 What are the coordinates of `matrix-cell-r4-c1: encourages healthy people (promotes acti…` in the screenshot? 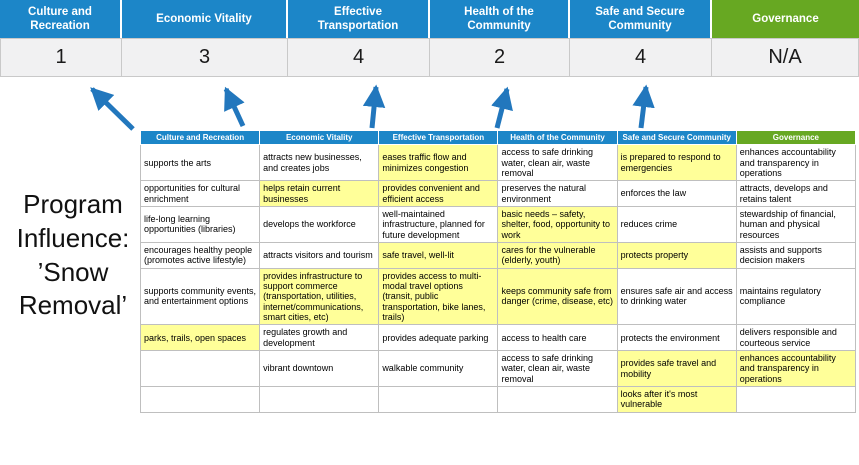 It's located at (200, 255).